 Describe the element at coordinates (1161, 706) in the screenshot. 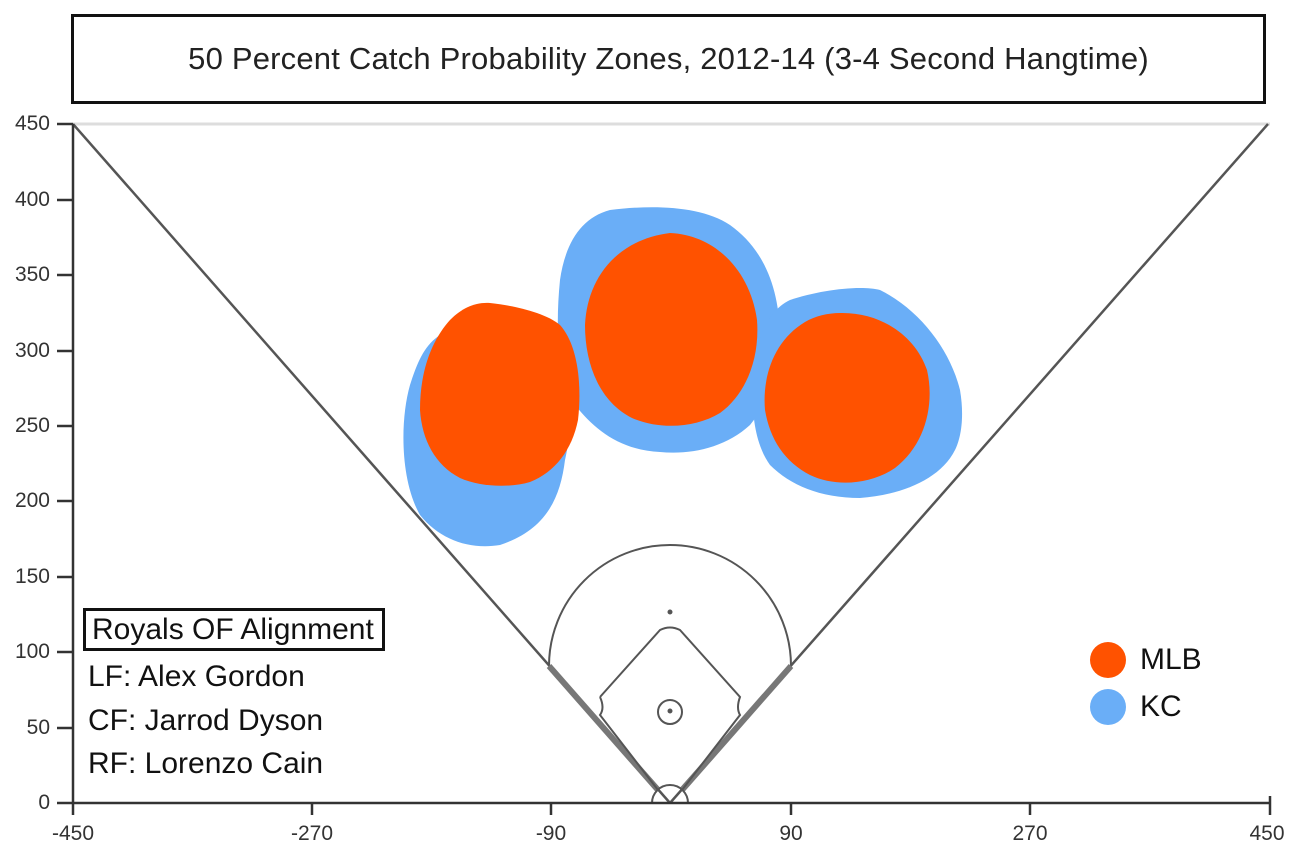

I see `legend-label: KC` at that location.